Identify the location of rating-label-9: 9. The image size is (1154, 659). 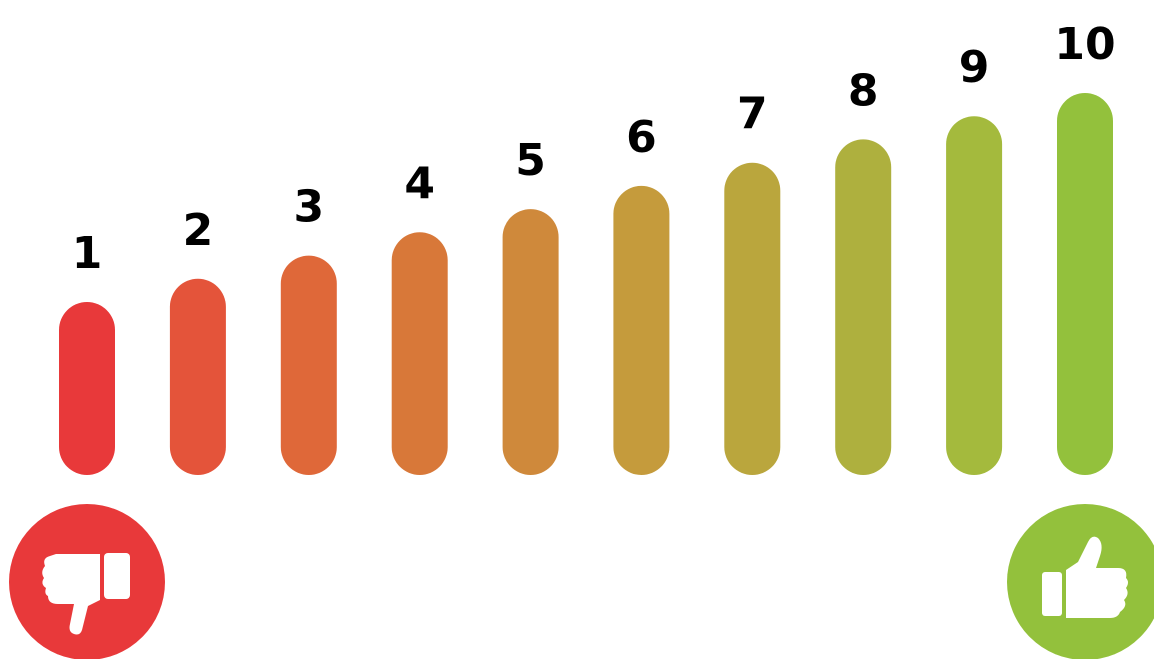
(974, 67).